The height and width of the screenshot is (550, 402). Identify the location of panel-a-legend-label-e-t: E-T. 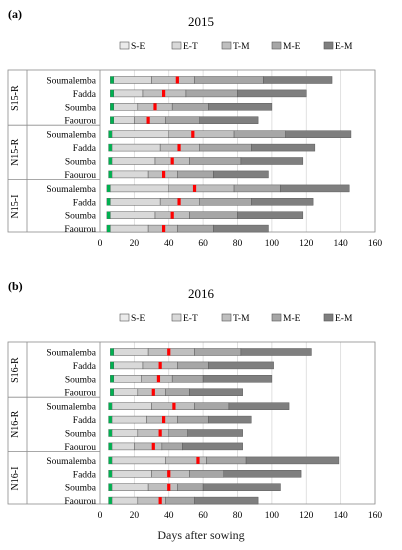
(190, 47).